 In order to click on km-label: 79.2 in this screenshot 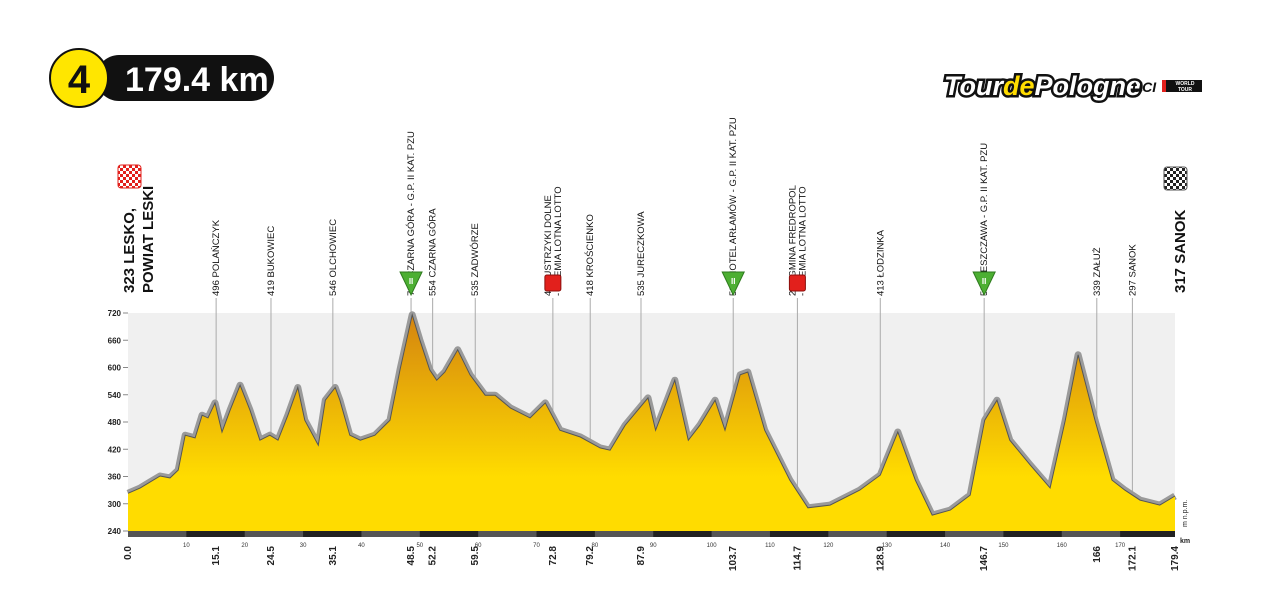, I will do `click(590, 556)`.